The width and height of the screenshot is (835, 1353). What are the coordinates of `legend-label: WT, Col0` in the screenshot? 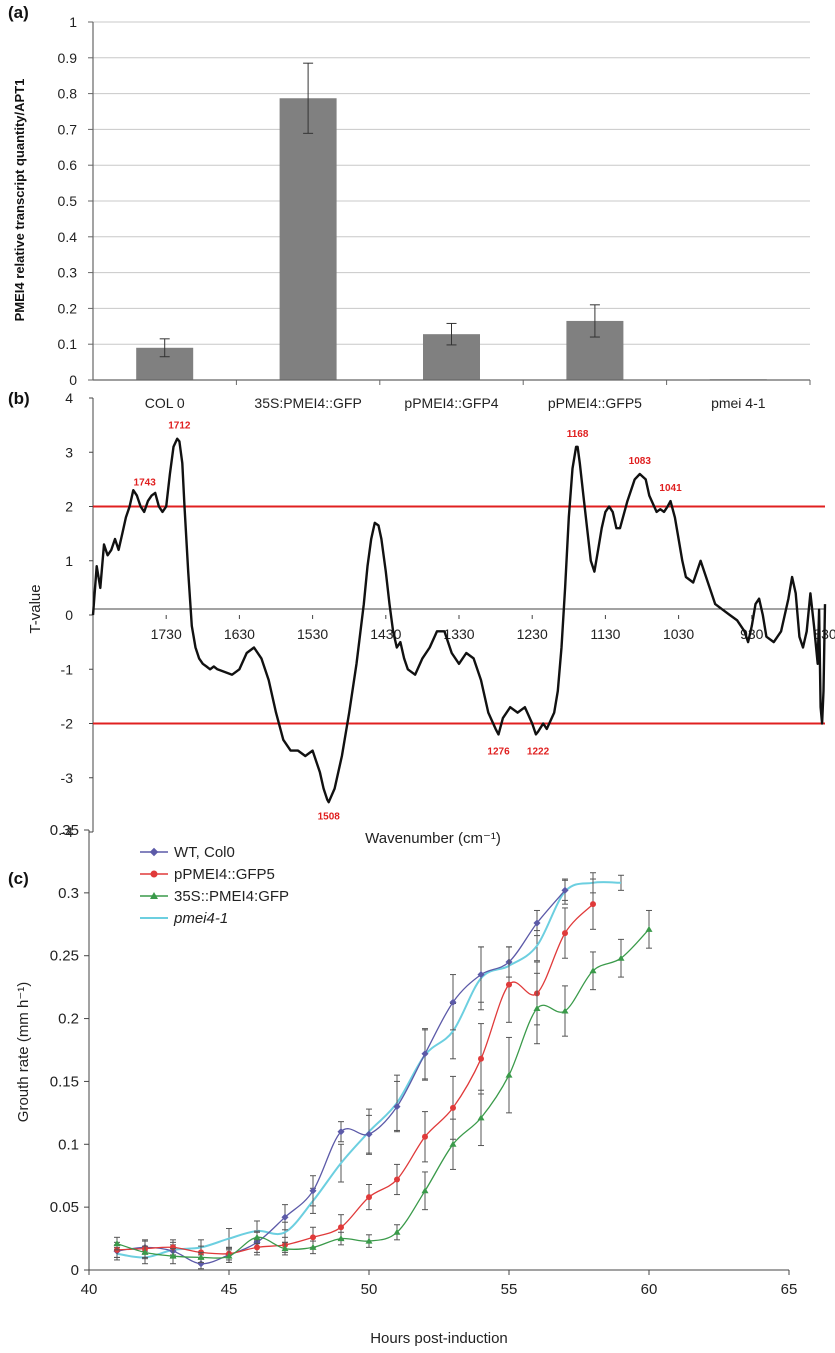 It's located at (204, 852).